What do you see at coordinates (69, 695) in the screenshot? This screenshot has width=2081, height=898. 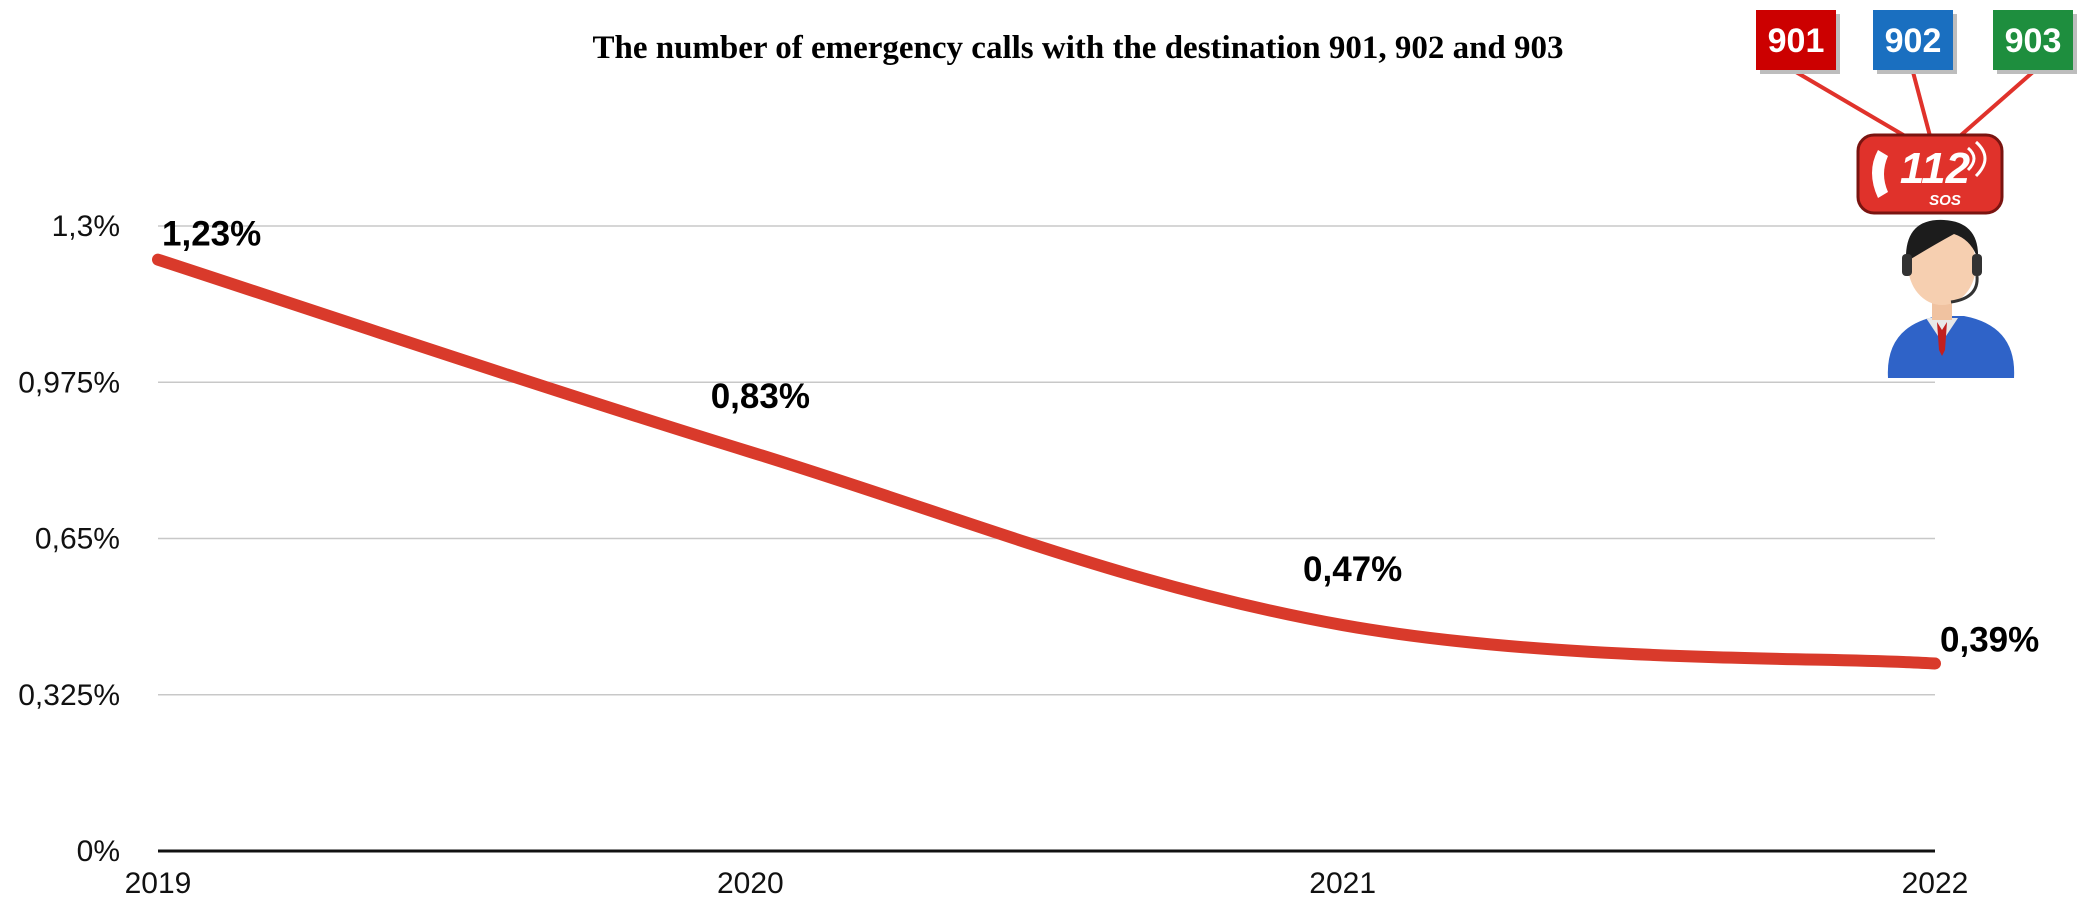 I see `y-tick-label: 0,325%` at bounding box center [69, 695].